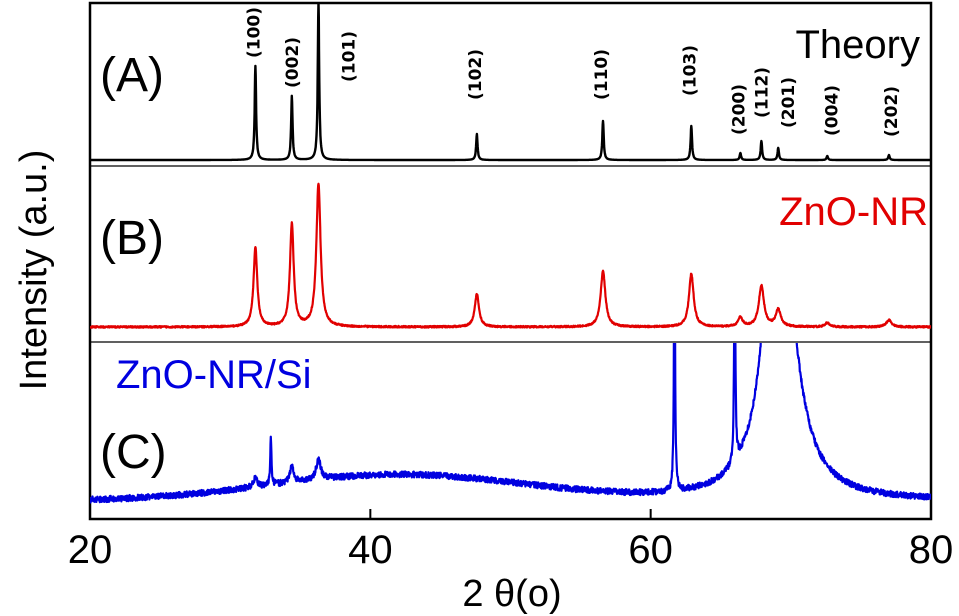  Describe the element at coordinates (90, 550) in the screenshot. I see `x-tick-label: 20` at that location.